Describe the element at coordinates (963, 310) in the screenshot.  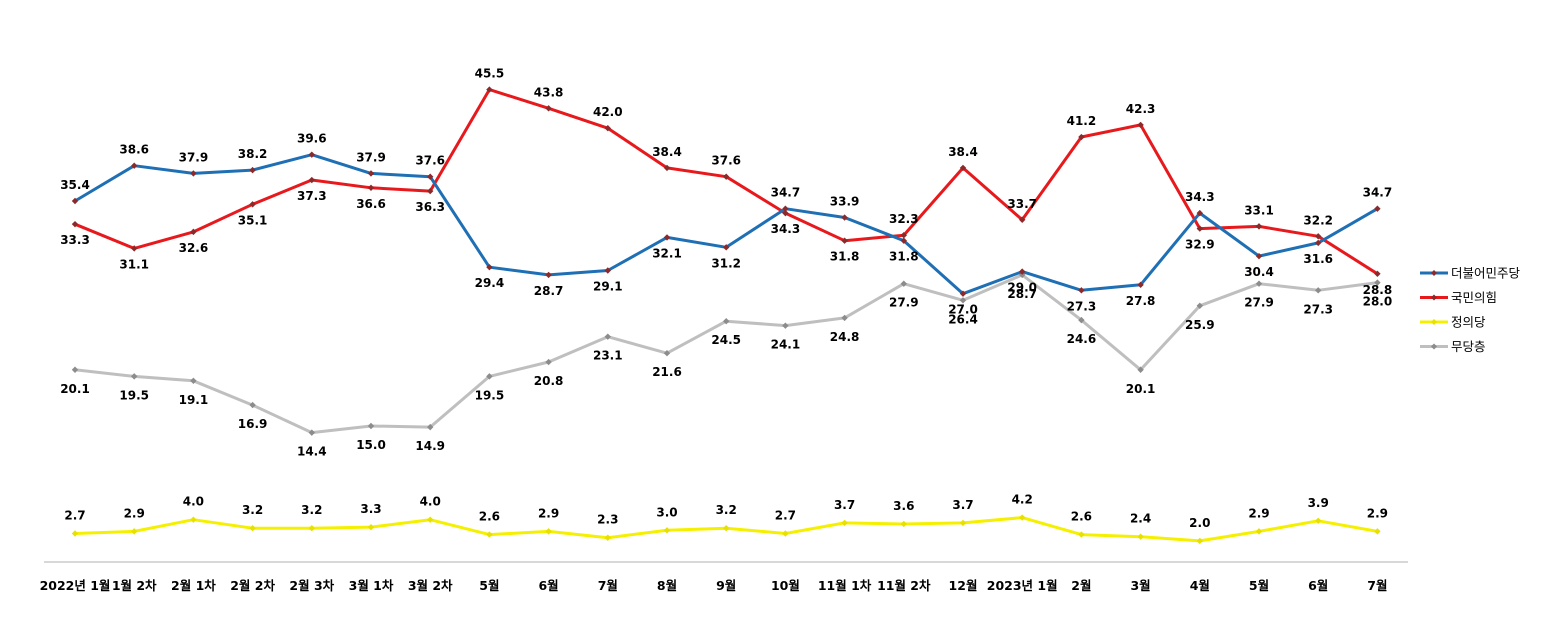
I see `data-label-minju: 27.0` at that location.